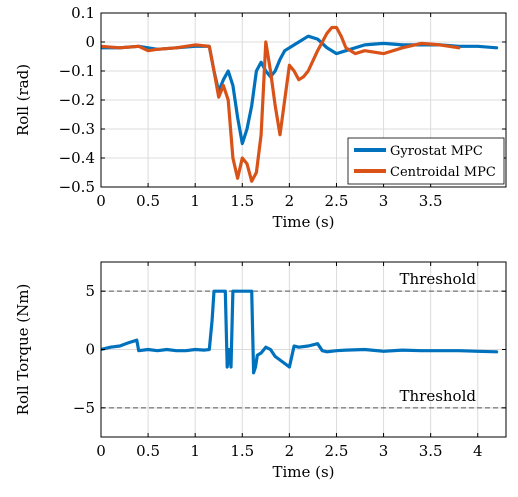  What do you see at coordinates (478, 451) in the screenshot?
I see `x-tick-label: 4` at bounding box center [478, 451].